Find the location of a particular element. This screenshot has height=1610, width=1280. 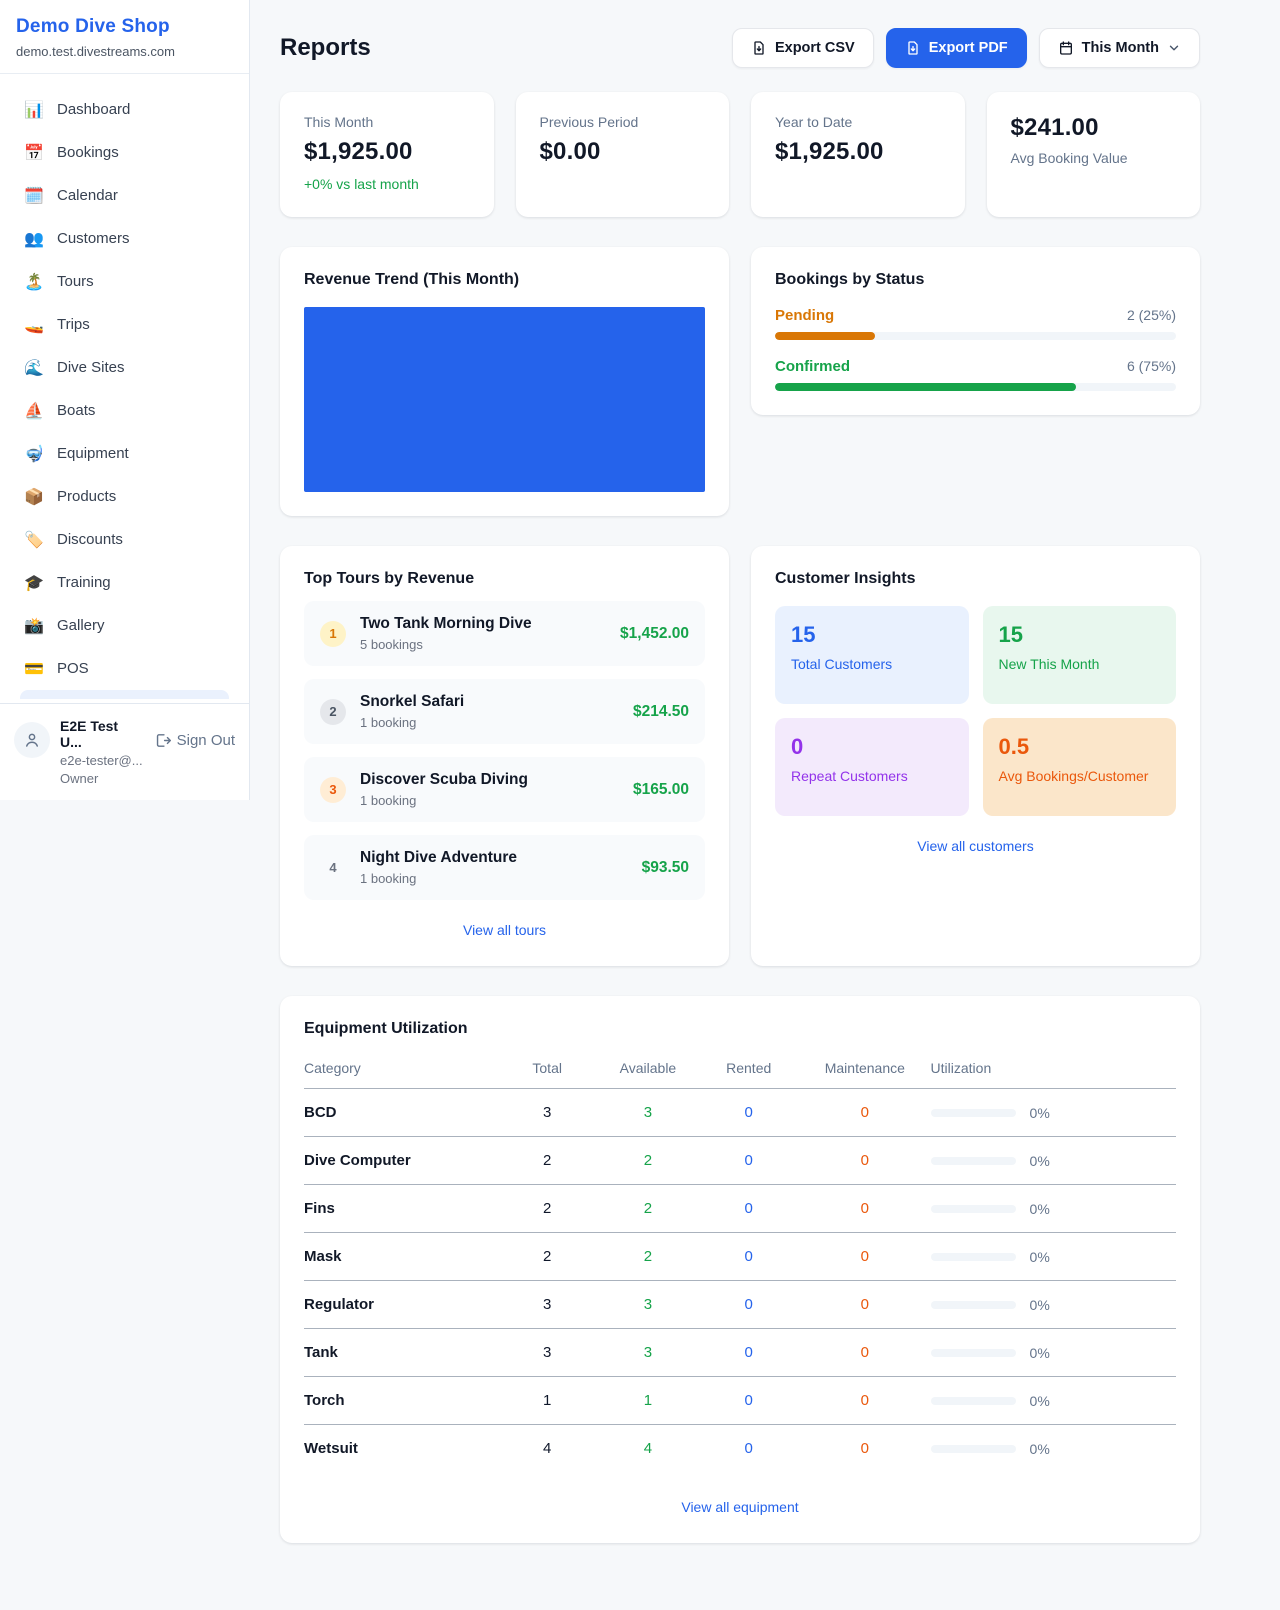

stat-label: Avg Booking Value is located at coordinates (1069, 158).